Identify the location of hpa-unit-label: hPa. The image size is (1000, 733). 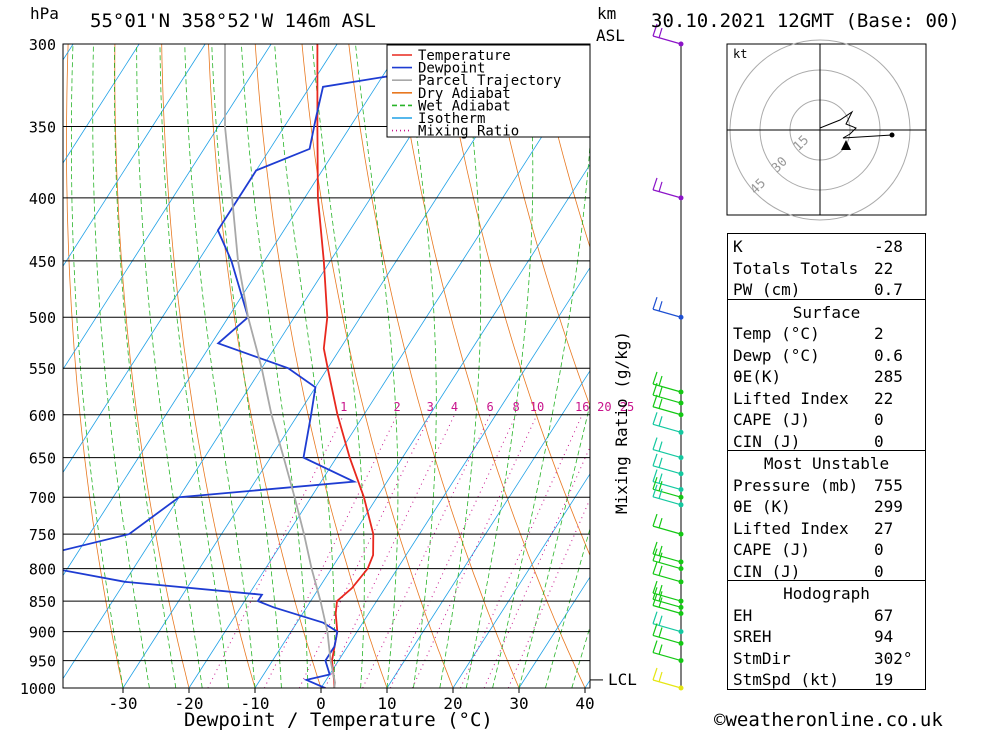
(44, 13).